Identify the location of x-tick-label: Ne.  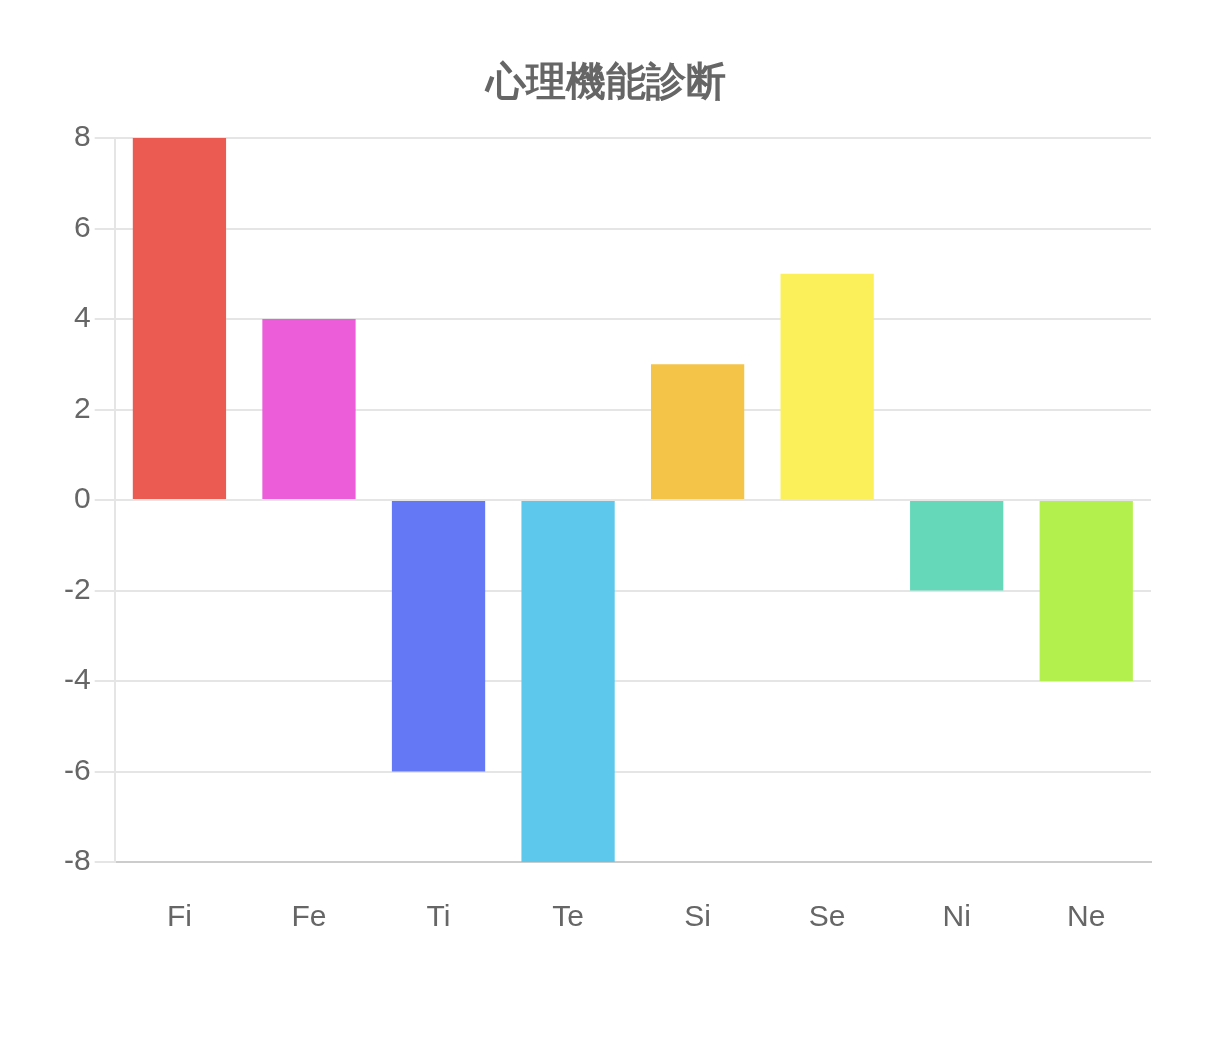
(1086, 916).